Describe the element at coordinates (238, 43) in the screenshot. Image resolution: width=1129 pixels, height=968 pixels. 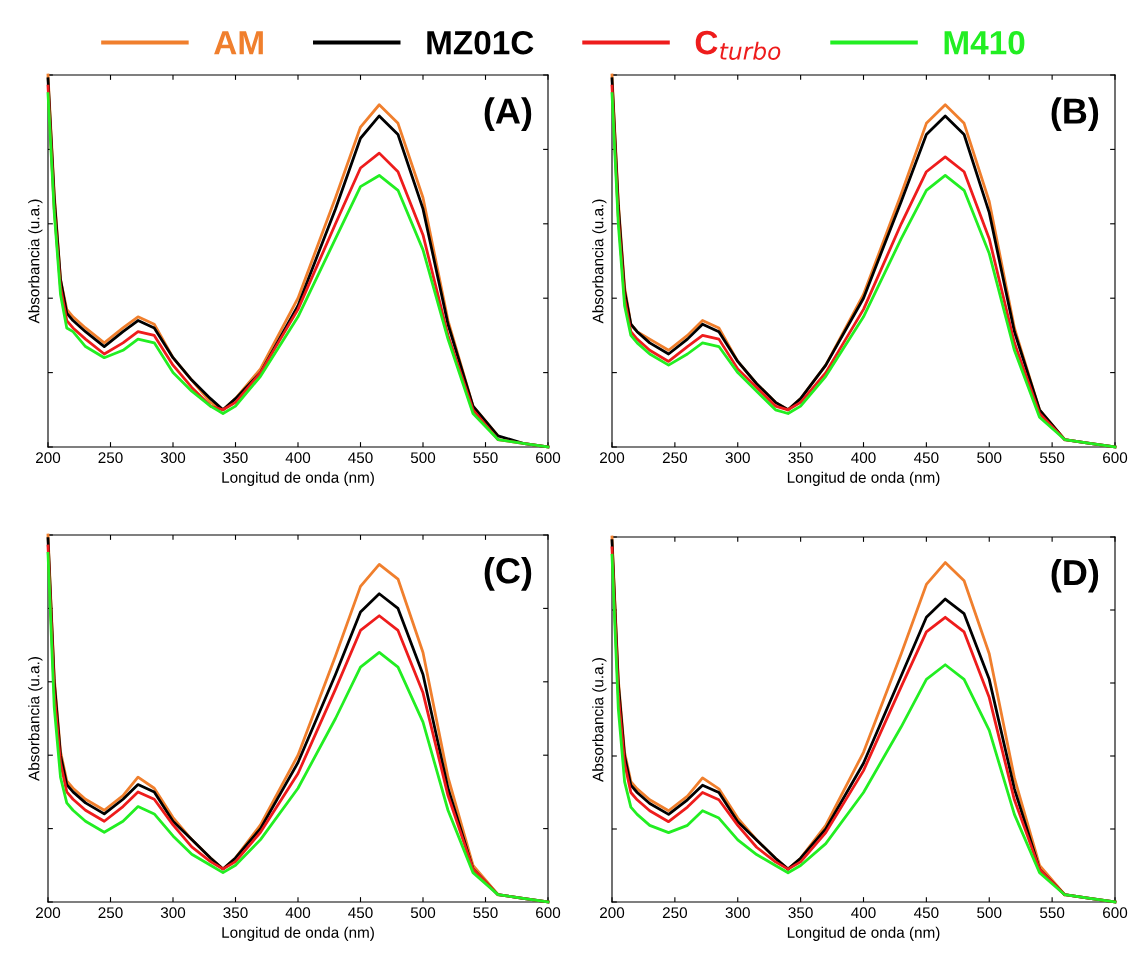
I see `legend-label: AM` at that location.